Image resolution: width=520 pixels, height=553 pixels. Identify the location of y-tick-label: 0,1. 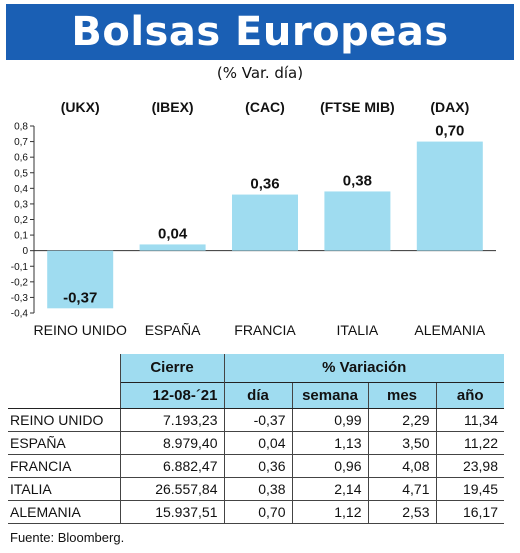
(21, 236).